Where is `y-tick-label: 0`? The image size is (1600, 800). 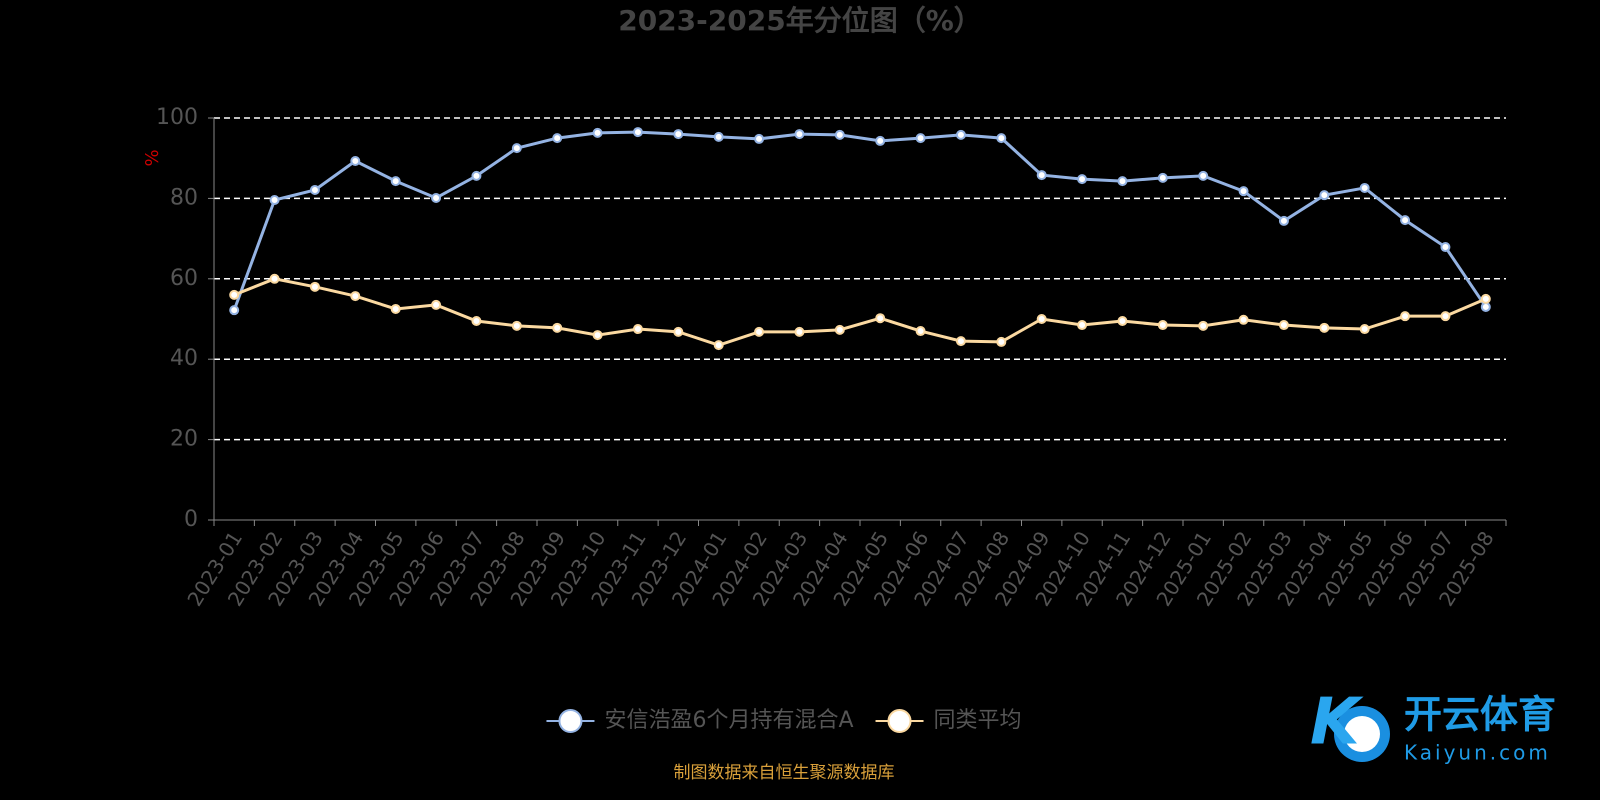 y-tick-label: 0 is located at coordinates (191, 519).